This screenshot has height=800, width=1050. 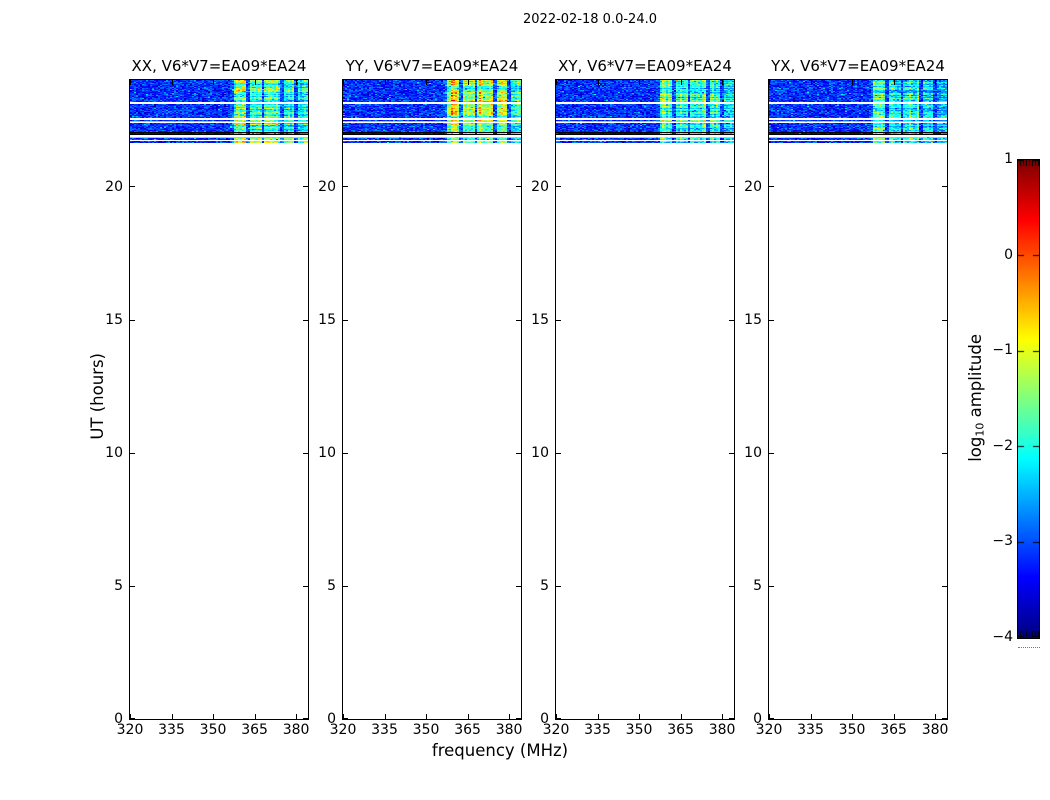 I want to click on panel-title-xy: XY, V6*V7=EA09*EA24, so click(x=645, y=66).